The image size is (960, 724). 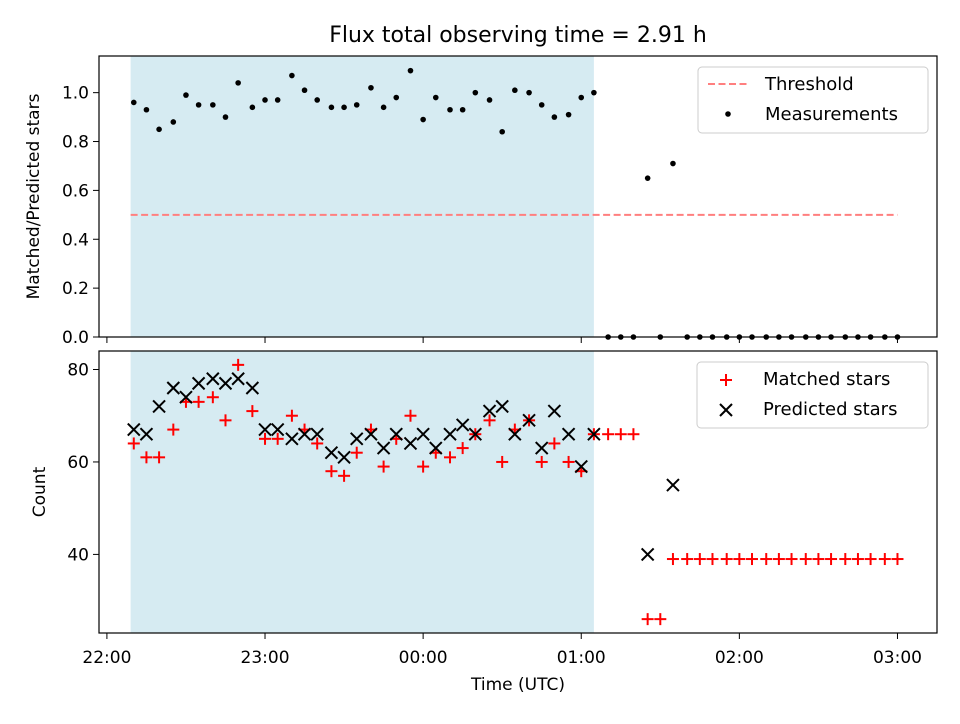 What do you see at coordinates (830, 409) in the screenshot?
I see `legend-predicted-label: Predicted stars` at bounding box center [830, 409].